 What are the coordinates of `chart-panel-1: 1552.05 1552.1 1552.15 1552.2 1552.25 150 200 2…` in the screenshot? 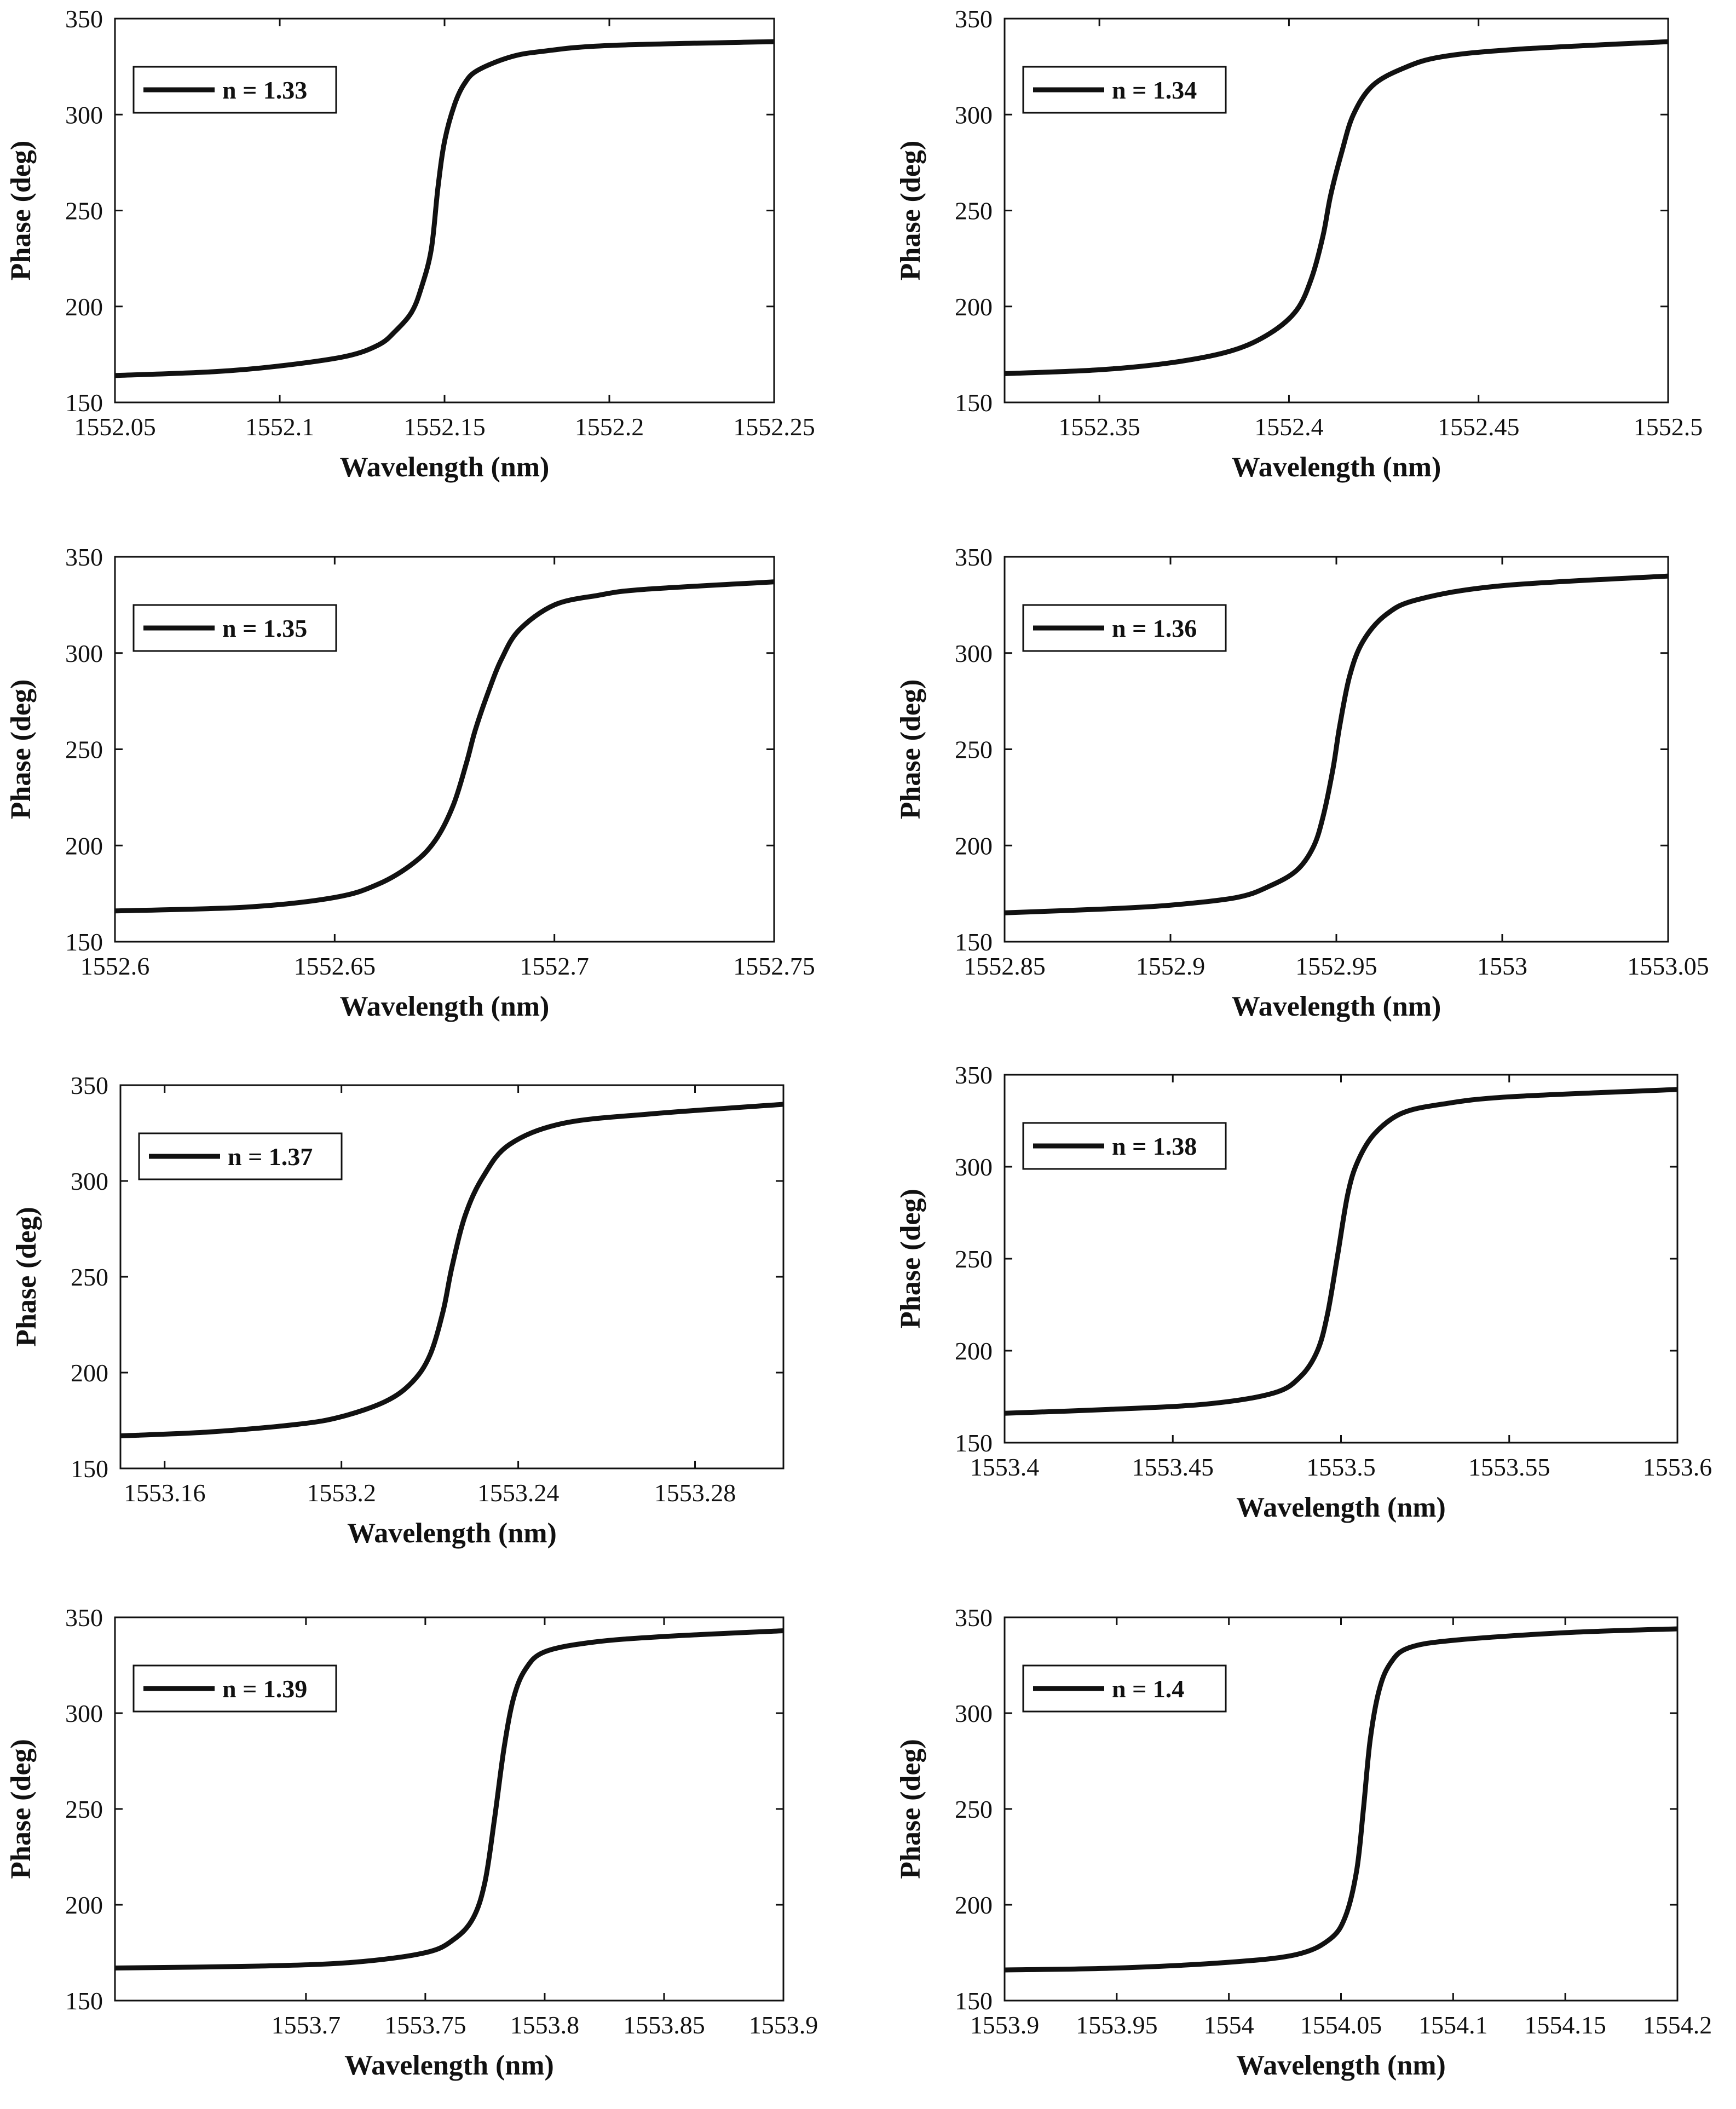 It's located at (410, 244).